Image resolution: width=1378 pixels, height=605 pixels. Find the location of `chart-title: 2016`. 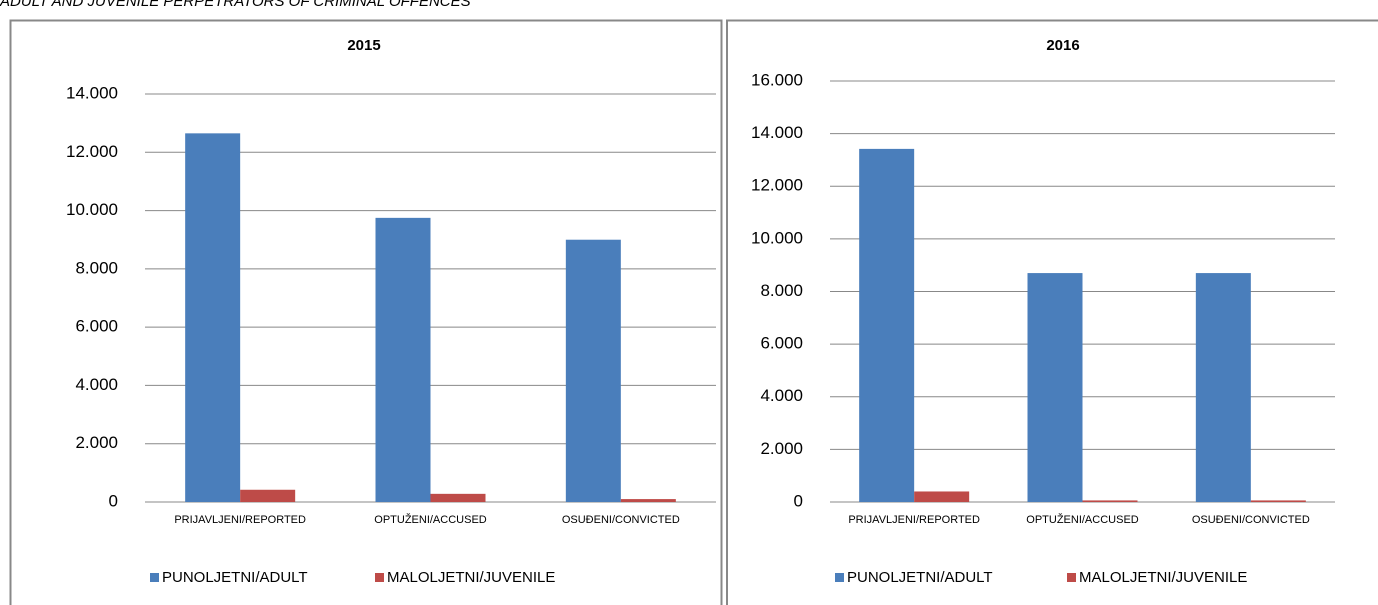

chart-title: 2016 is located at coordinates (1062, 45).